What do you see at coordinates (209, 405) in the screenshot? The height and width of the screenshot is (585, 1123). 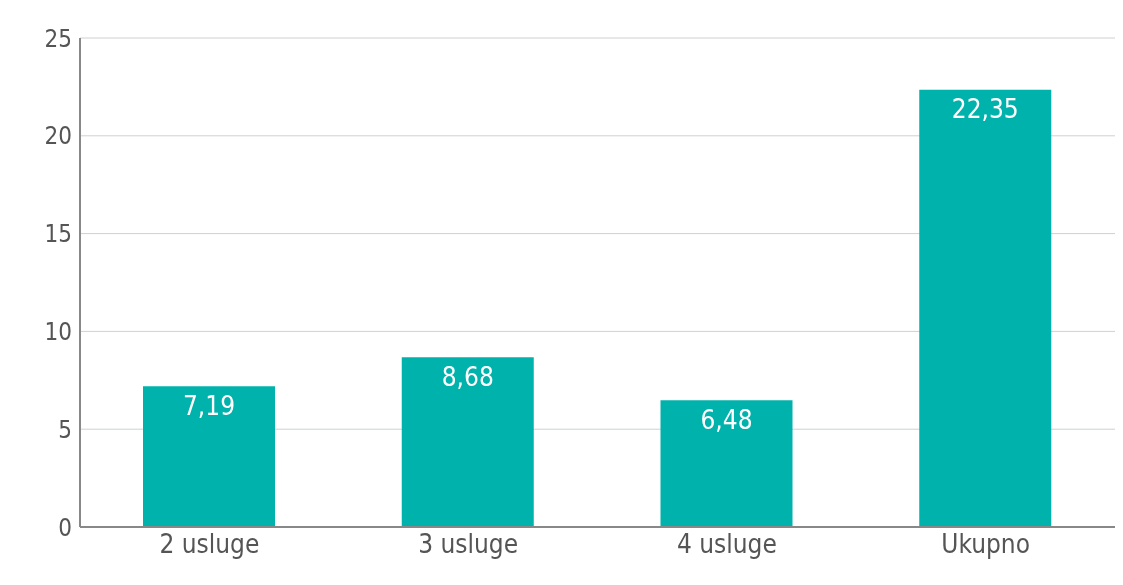 I see `data-label: 7,19` at bounding box center [209, 405].